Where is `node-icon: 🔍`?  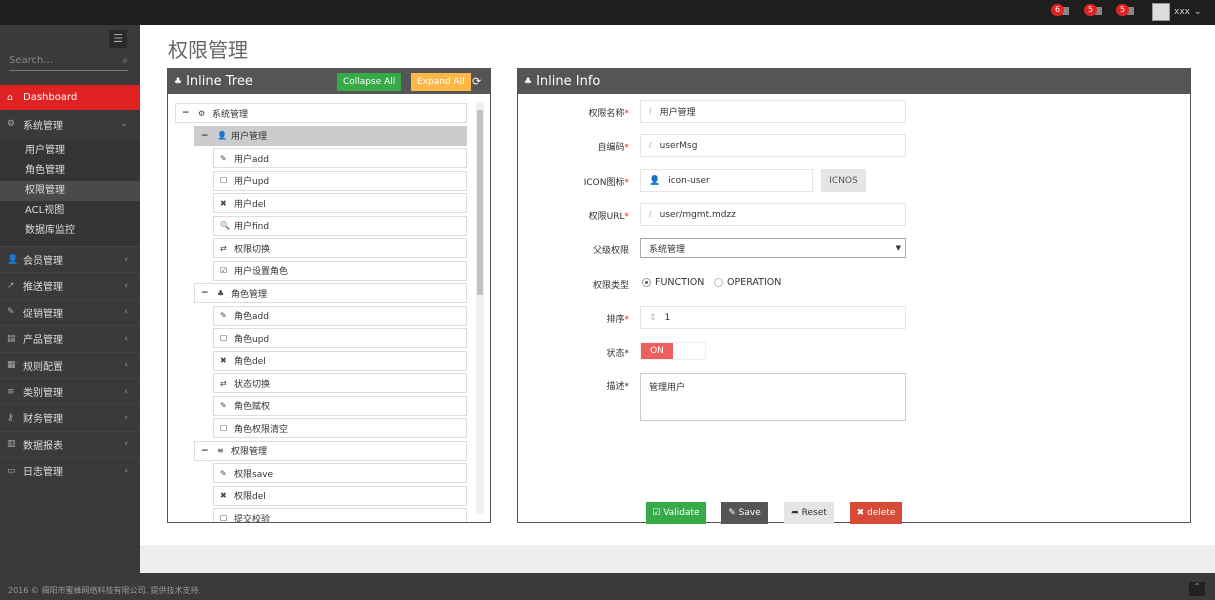
node-icon: 🔍 is located at coordinates (225, 225).